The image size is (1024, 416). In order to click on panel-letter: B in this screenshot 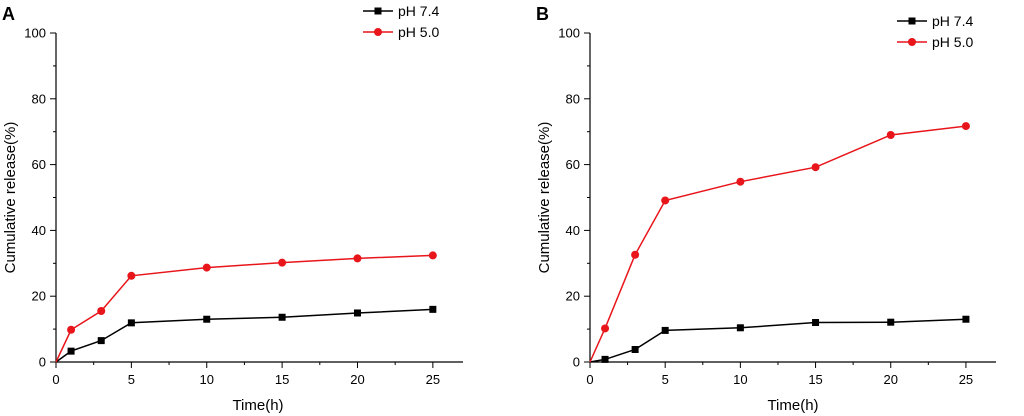, I will do `click(542, 14)`.